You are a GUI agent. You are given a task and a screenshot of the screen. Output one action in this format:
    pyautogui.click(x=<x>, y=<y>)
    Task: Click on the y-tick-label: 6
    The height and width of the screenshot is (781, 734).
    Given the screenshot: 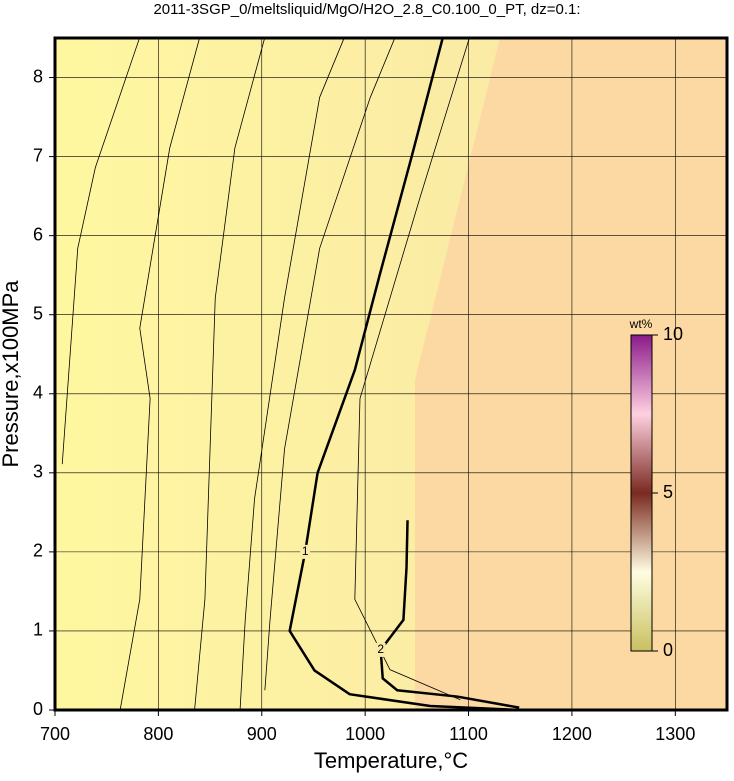 What is the action you would take?
    pyautogui.click(x=38, y=234)
    